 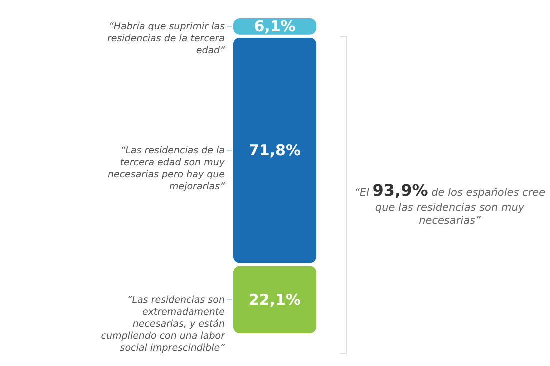 I want to click on series-label: “Las residencias son extremadamente necesarias, y están cumpliendo con una labor social imprescindible”, so click(x=163, y=324).